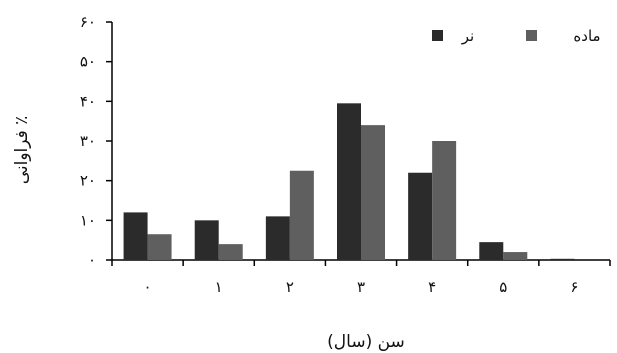 The image size is (617, 353). Describe the element at coordinates (219, 287) in the screenshot. I see `x-tick-label: ۱` at that location.